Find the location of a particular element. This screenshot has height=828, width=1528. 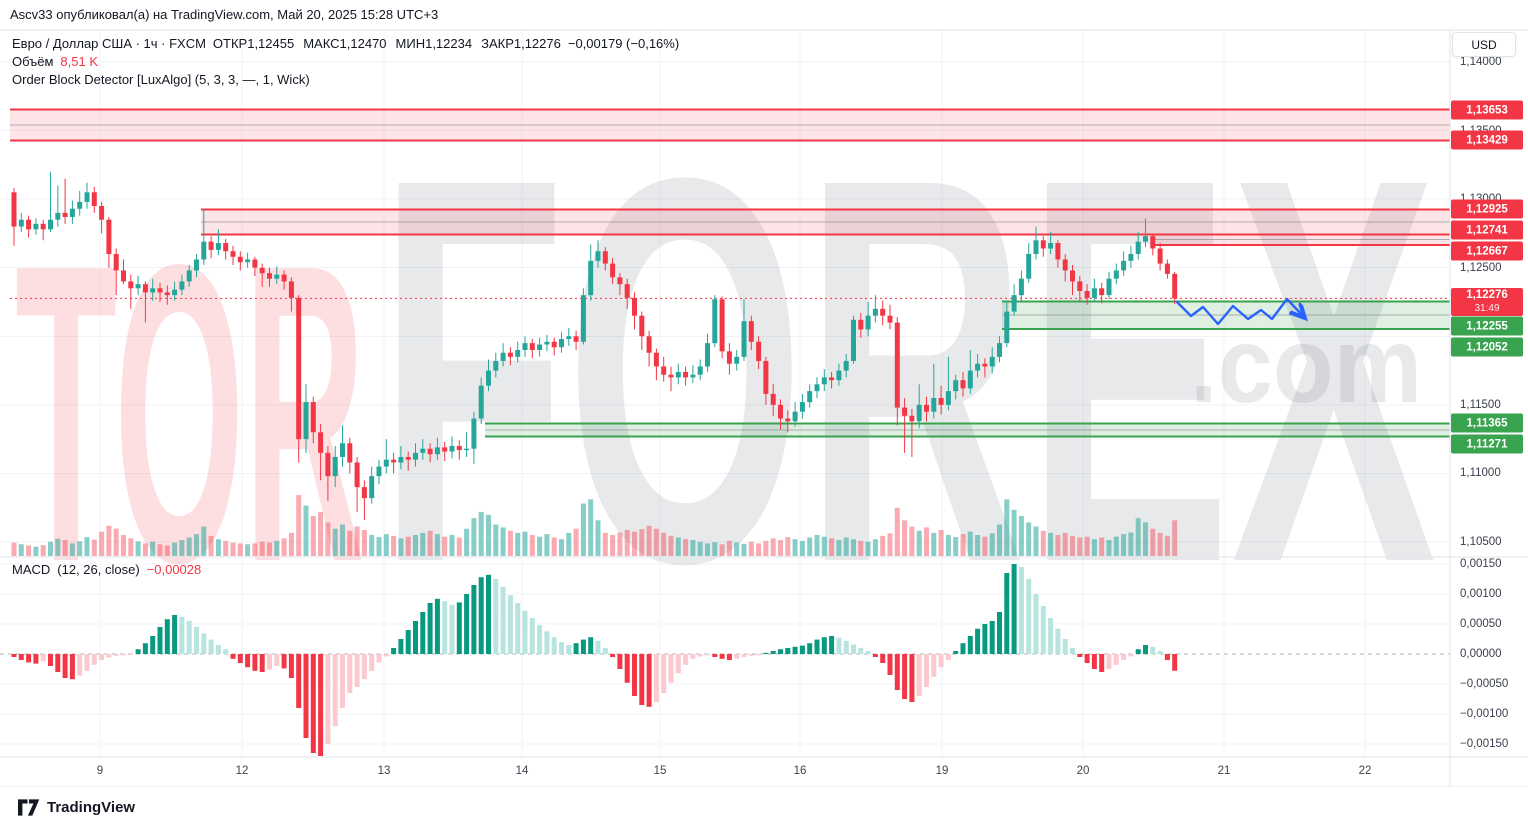

currency-toggle-button: USD is located at coordinates (1484, 44).